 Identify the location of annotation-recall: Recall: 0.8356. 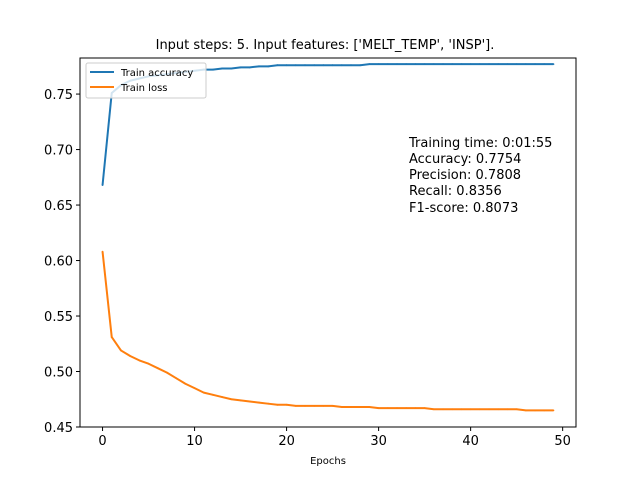
(455, 191).